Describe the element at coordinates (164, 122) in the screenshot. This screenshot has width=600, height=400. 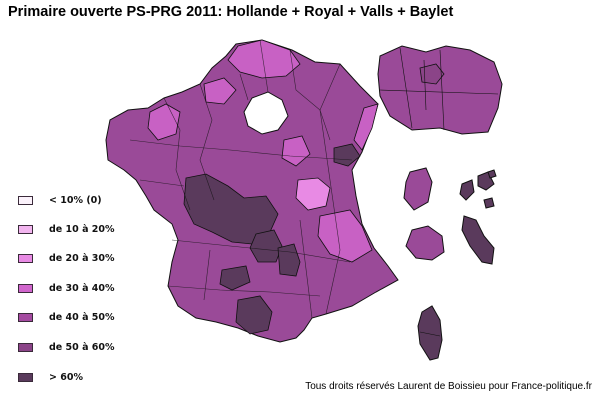
I see `region-bretagne-east` at that location.